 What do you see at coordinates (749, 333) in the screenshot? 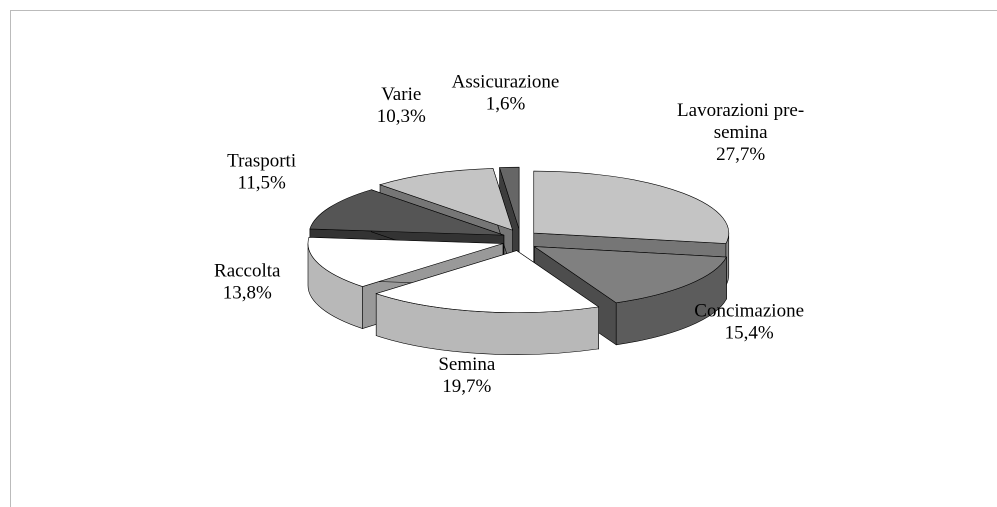
I see `slice-value-label: 15,4%` at bounding box center [749, 333].